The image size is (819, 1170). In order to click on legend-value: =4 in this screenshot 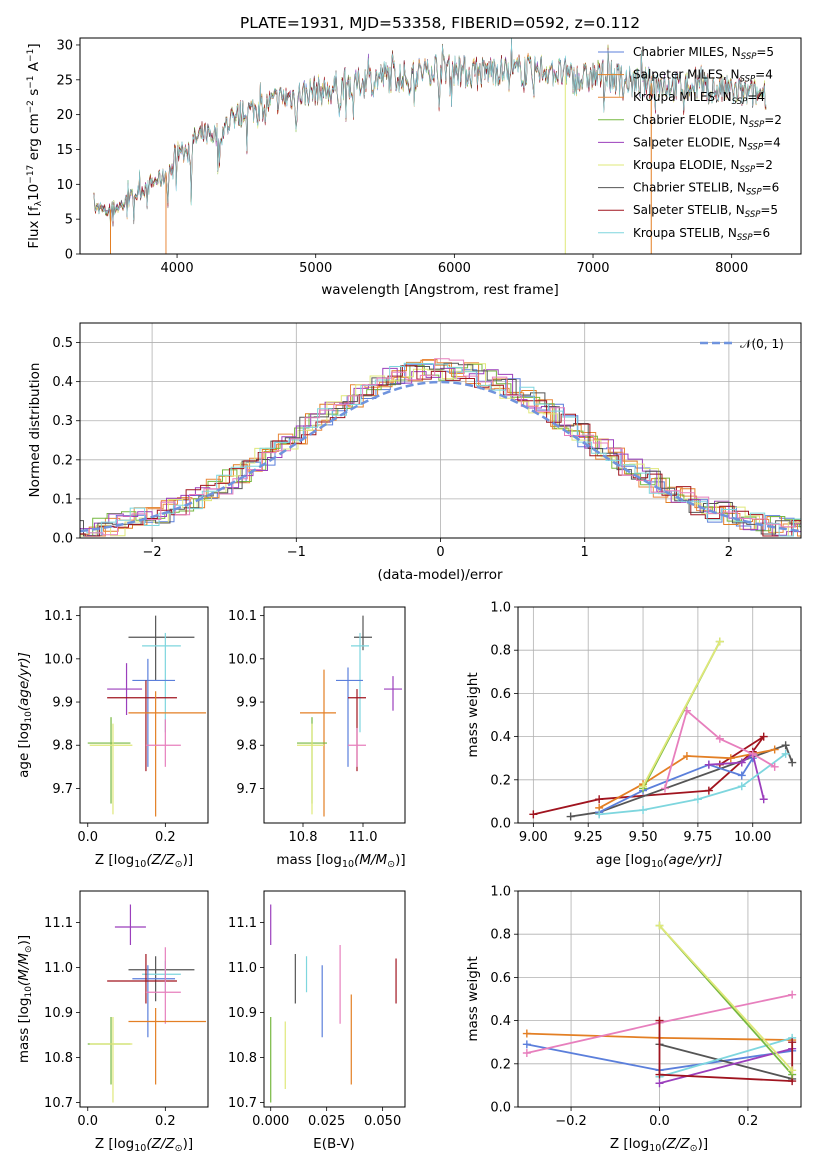, I will do `click(756, 97)`.